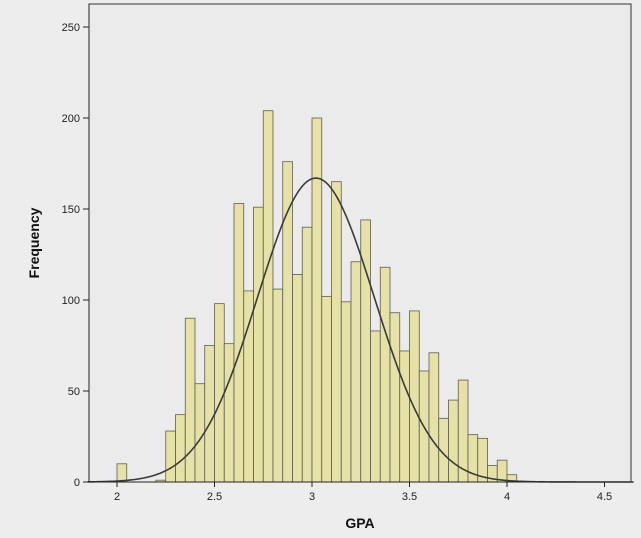 This screenshot has width=641, height=538. What do you see at coordinates (74, 392) in the screenshot?
I see `y-tick-label: 50` at bounding box center [74, 392].